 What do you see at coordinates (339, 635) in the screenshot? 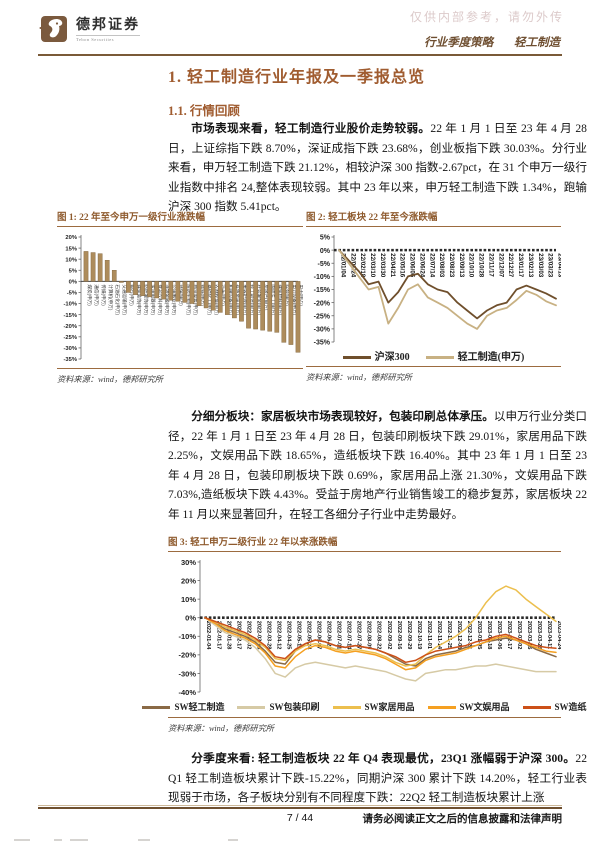
I see `svg-text: 2022-07-01` at bounding box center [339, 635].